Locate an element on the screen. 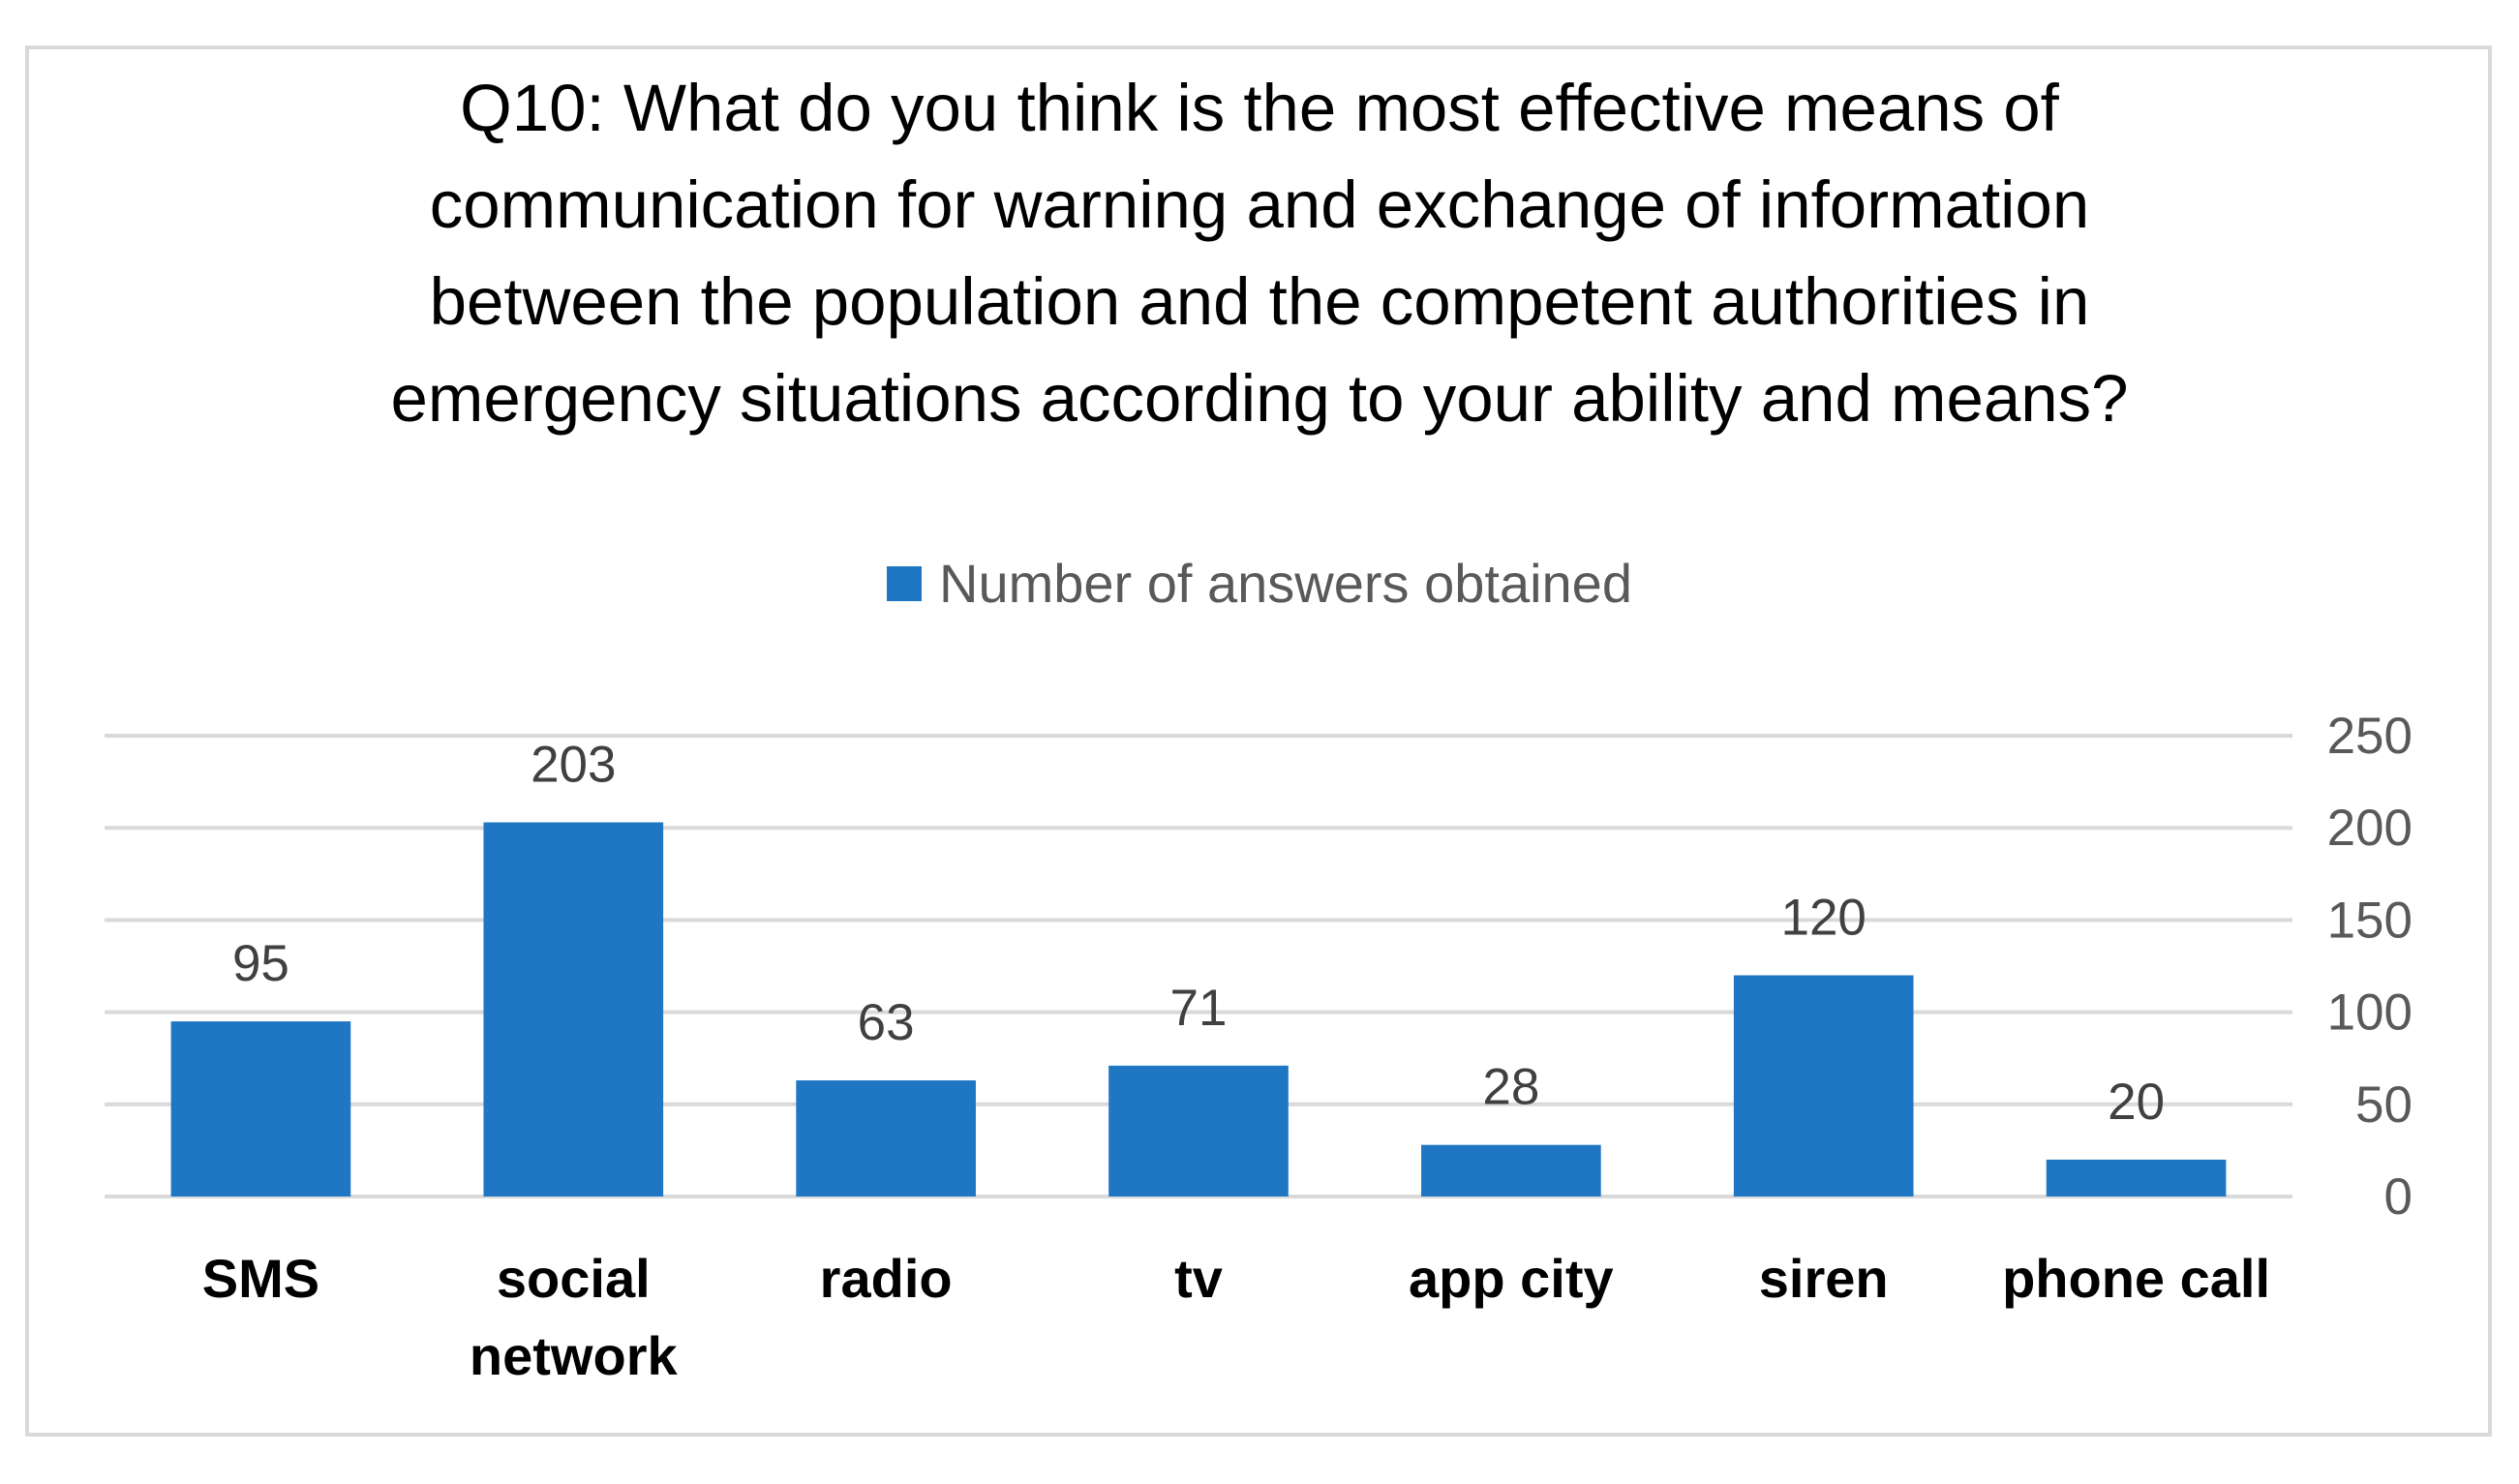  y-tick-label: 200 is located at coordinates (2370, 828).